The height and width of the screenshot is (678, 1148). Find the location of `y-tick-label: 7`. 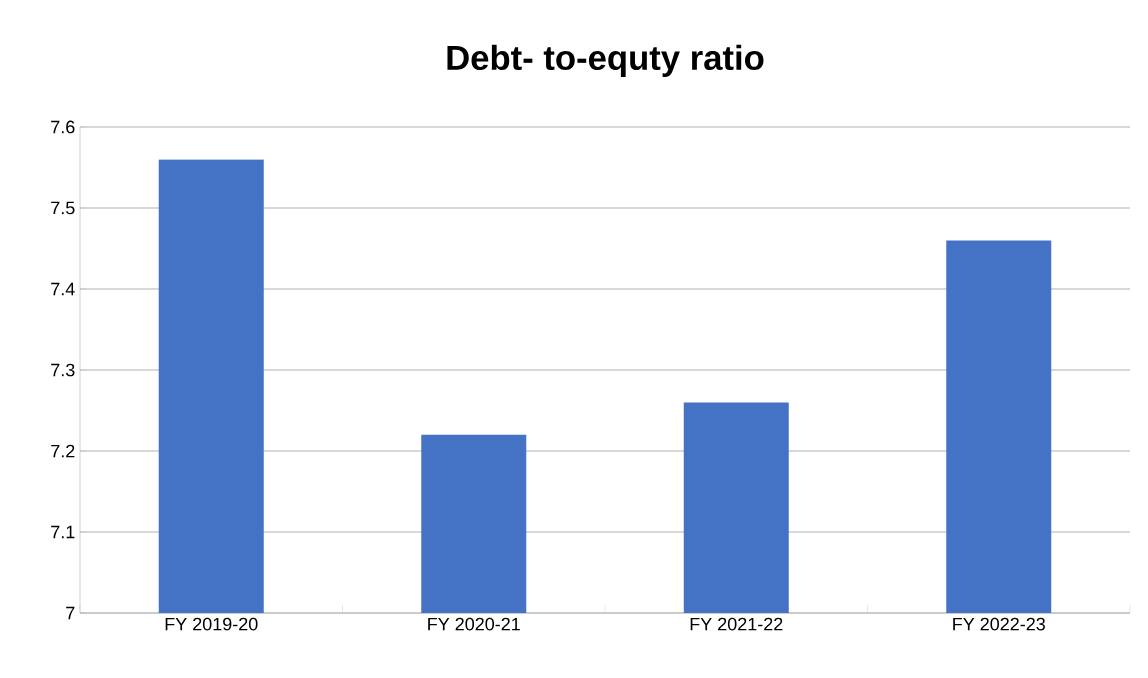

y-tick-label: 7 is located at coordinates (70, 613).